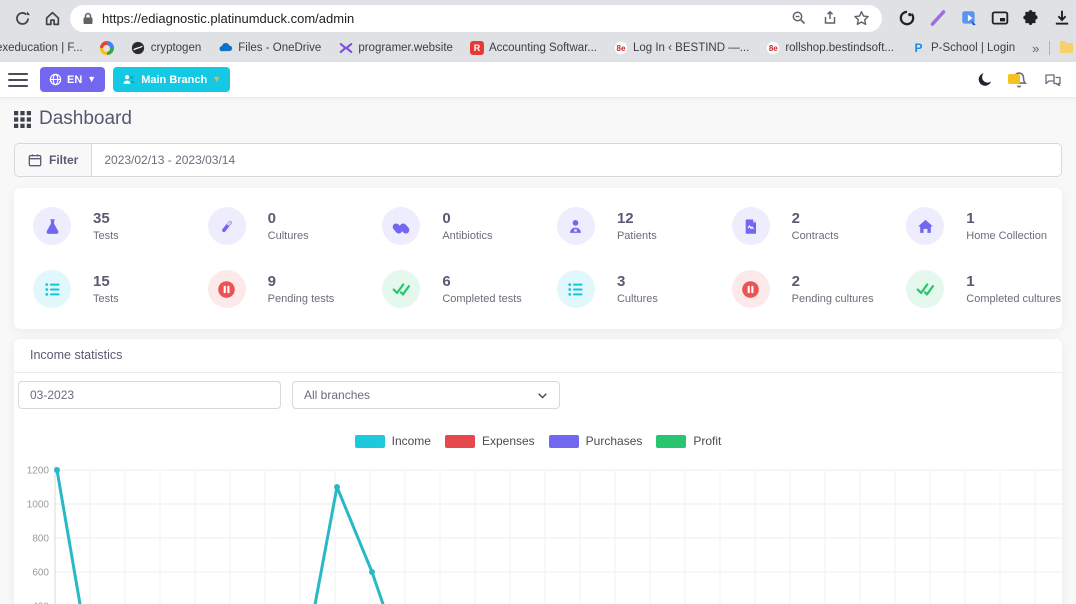 This screenshot has width=1076, height=604. I want to click on other-bookmarks-button: Othe, so click(1068, 47).